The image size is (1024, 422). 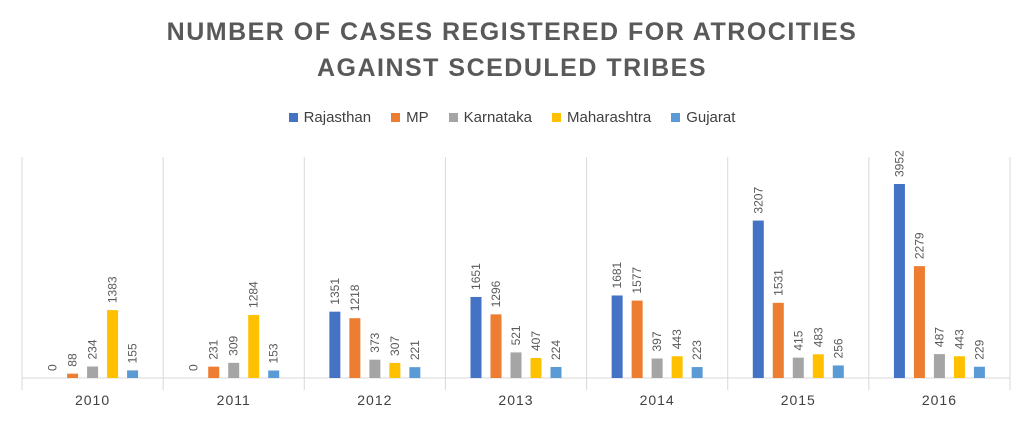 What do you see at coordinates (214, 349) in the screenshot?
I see `data-label: 231` at bounding box center [214, 349].